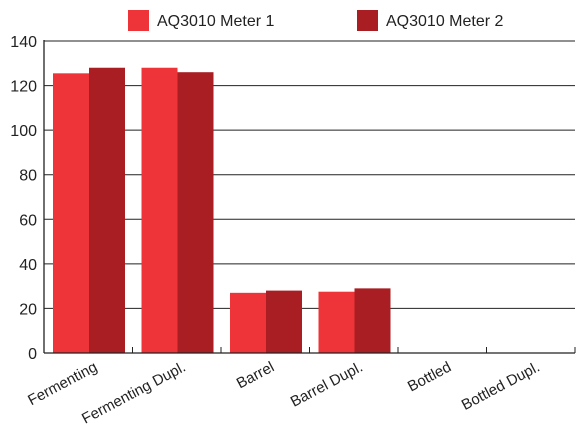 The height and width of the screenshot is (442, 576). I want to click on x-tick-label: Barrel, so click(255, 376).